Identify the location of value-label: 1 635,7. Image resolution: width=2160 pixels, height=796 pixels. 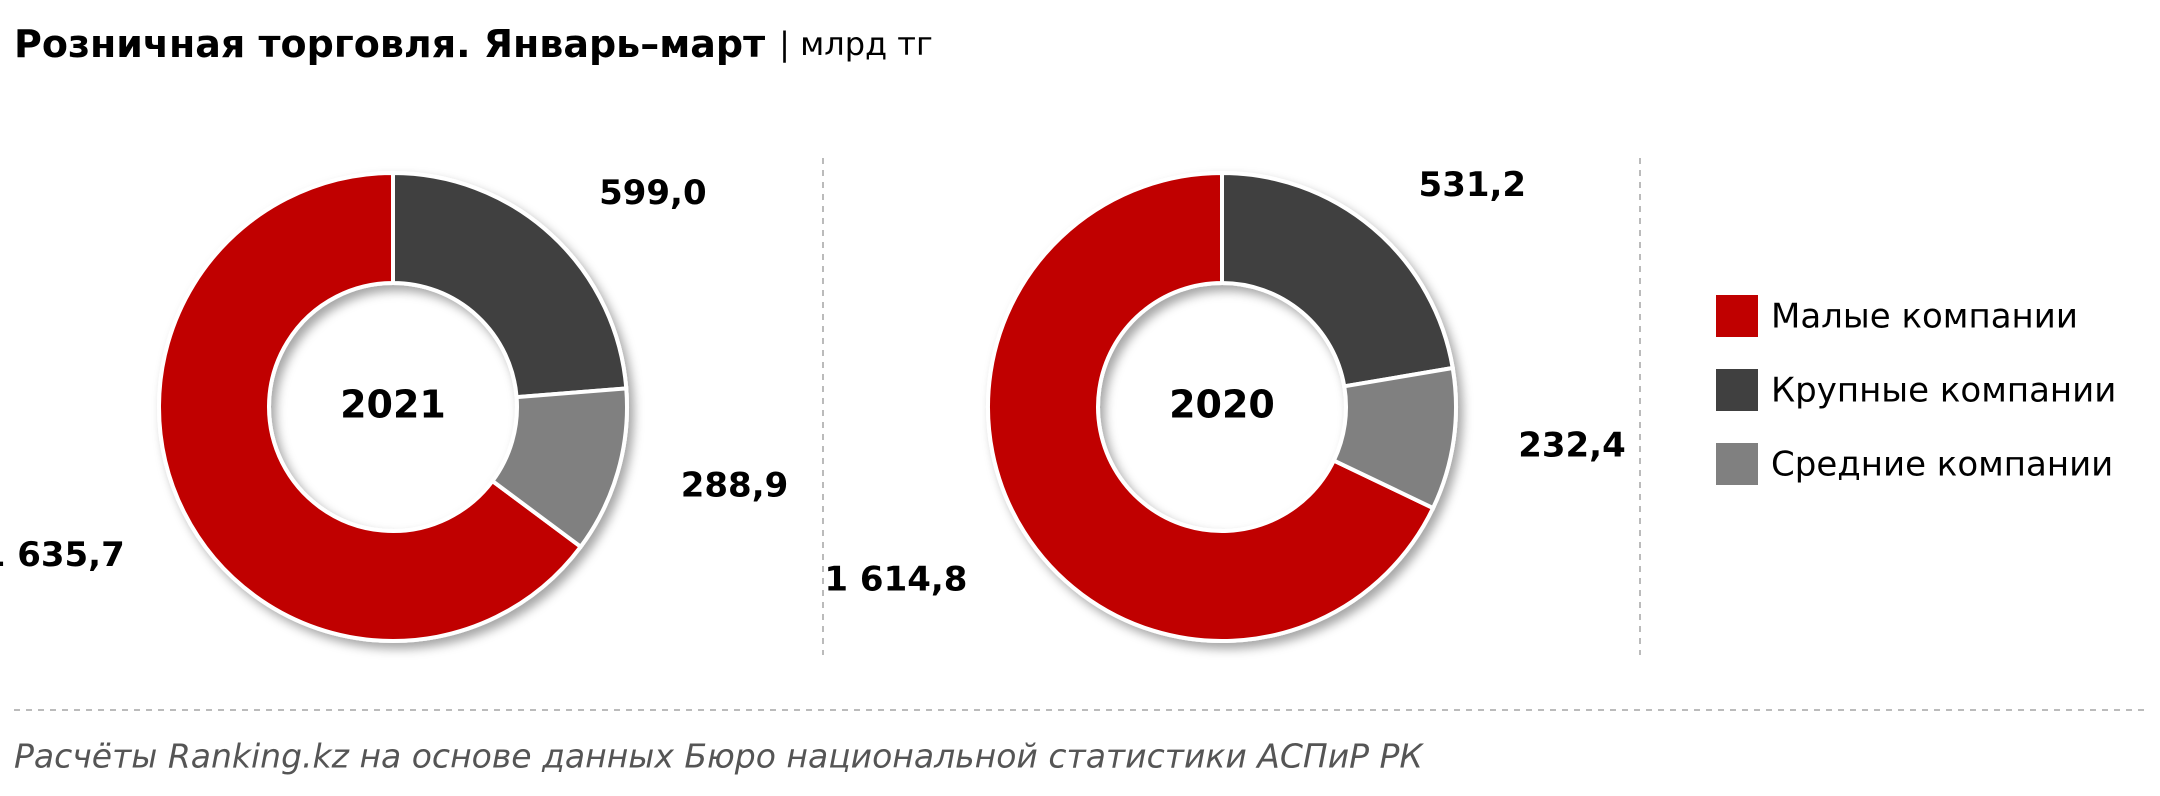
(62, 555).